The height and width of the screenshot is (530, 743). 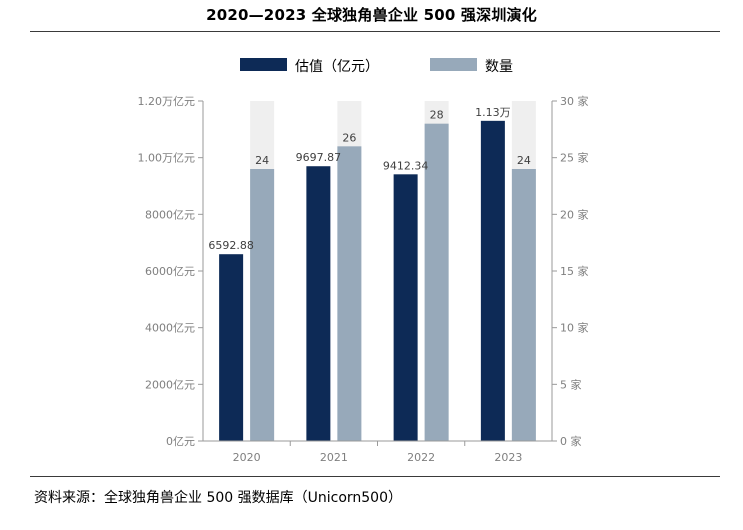 I want to click on y-right-tick-label: 25 家, so click(x=574, y=158).